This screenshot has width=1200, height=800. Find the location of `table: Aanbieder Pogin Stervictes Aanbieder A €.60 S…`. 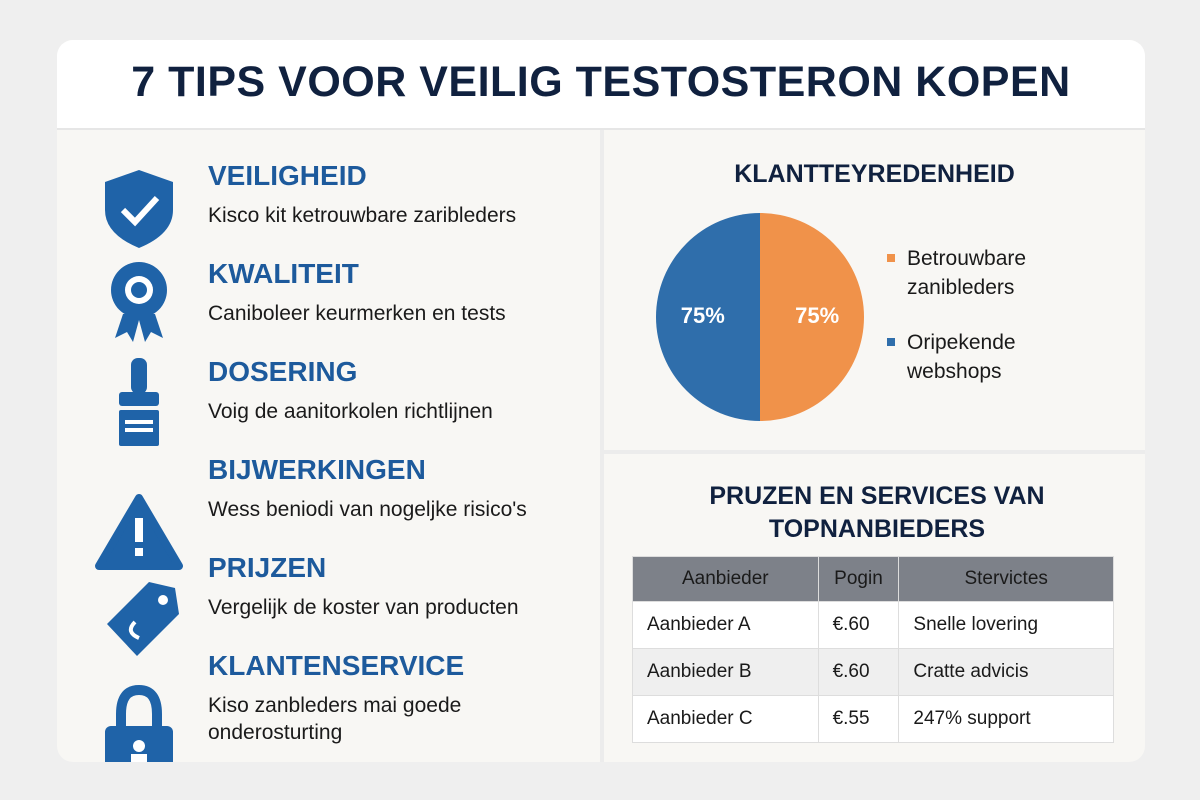

table: Aanbieder Pogin Stervictes Aanbieder A €.60 S… is located at coordinates (873, 649).